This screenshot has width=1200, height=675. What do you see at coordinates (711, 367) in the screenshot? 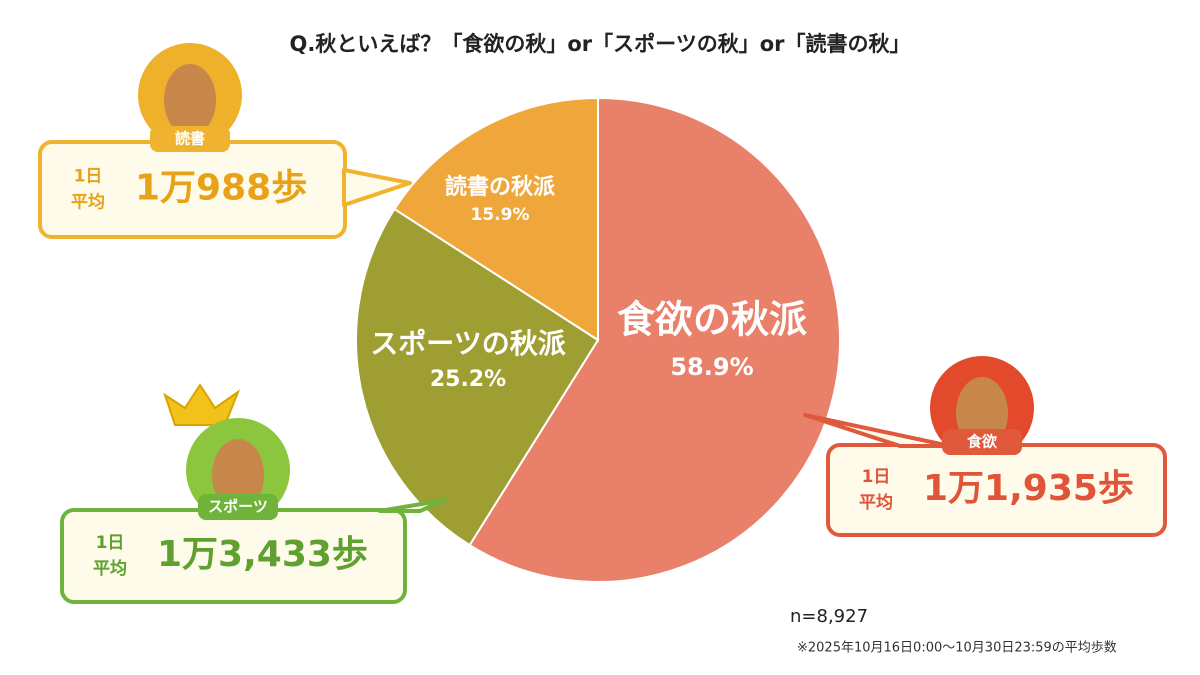
I see `slice-value-label: 58.9%` at bounding box center [711, 367].